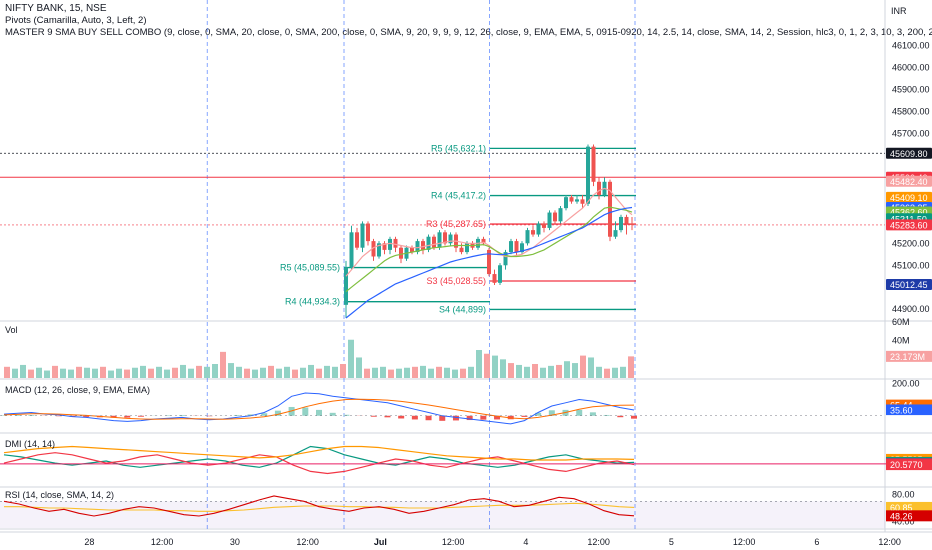  I want to click on vol-panel-label: Vol, so click(11, 330).